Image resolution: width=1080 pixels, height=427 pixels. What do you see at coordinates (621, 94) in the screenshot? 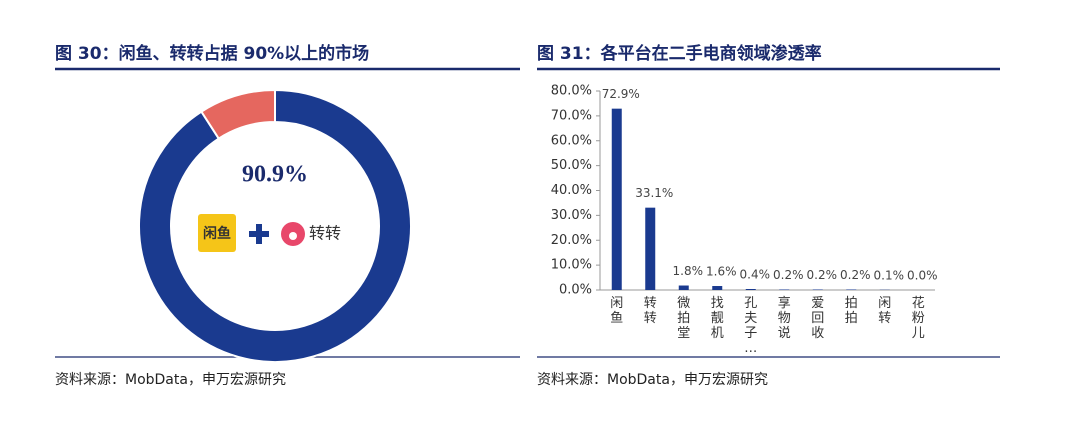
I see `value-label: 72.9%` at bounding box center [621, 94].